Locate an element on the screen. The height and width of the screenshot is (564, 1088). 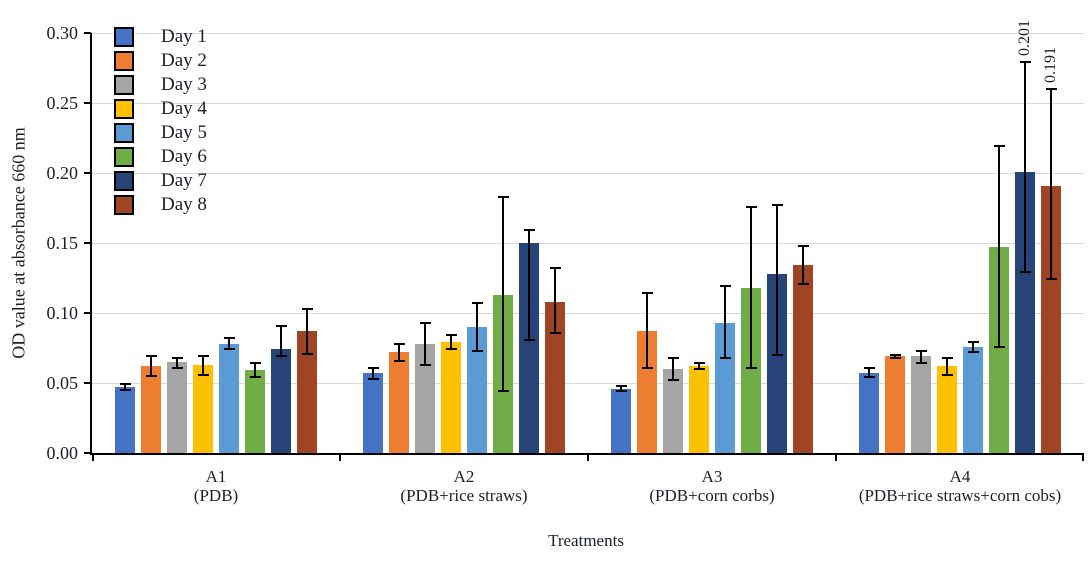
legend-label: Day 2 is located at coordinates (184, 60).